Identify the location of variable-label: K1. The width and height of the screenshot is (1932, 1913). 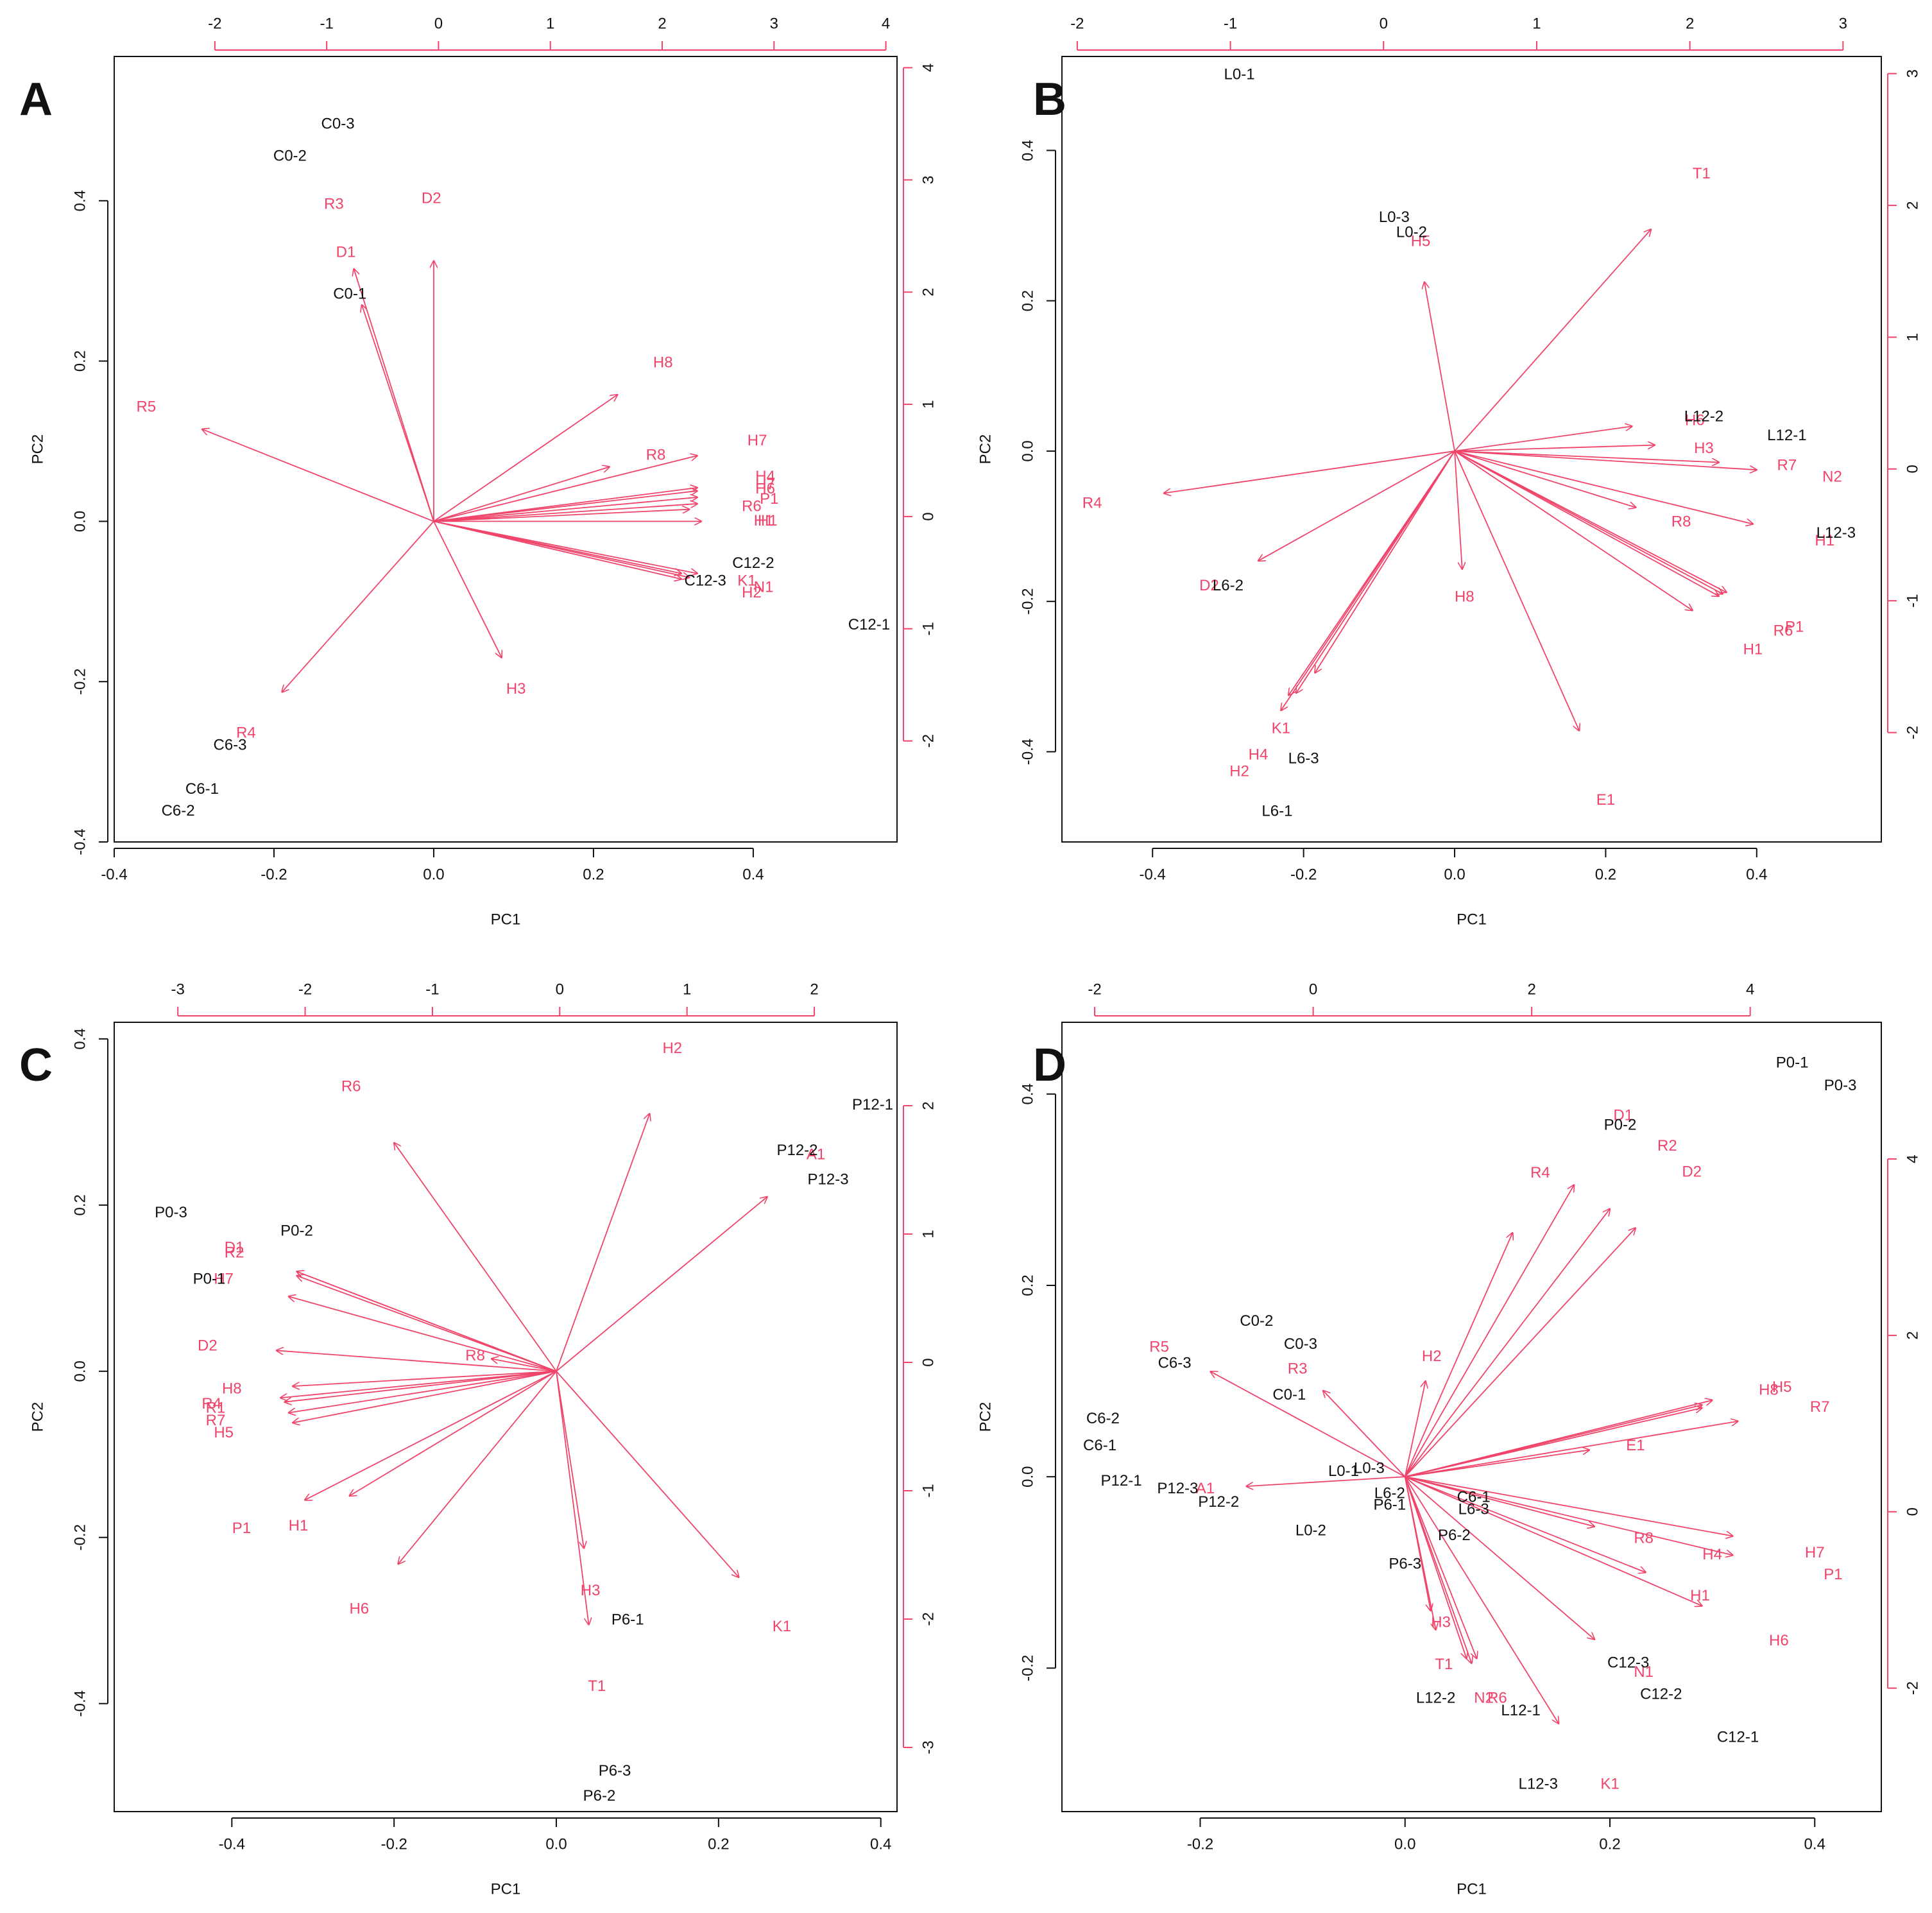
(1281, 728).